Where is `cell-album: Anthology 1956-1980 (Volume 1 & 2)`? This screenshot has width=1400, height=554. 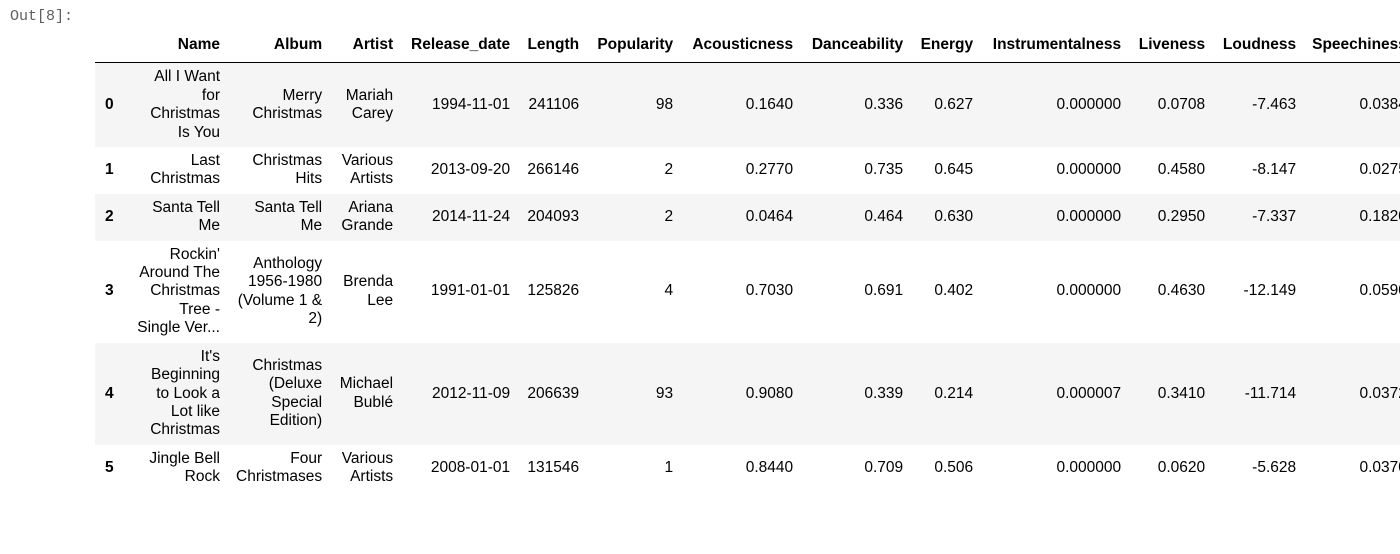 cell-album: Anthology 1956-1980 (Volume 1 & 2) is located at coordinates (280, 291).